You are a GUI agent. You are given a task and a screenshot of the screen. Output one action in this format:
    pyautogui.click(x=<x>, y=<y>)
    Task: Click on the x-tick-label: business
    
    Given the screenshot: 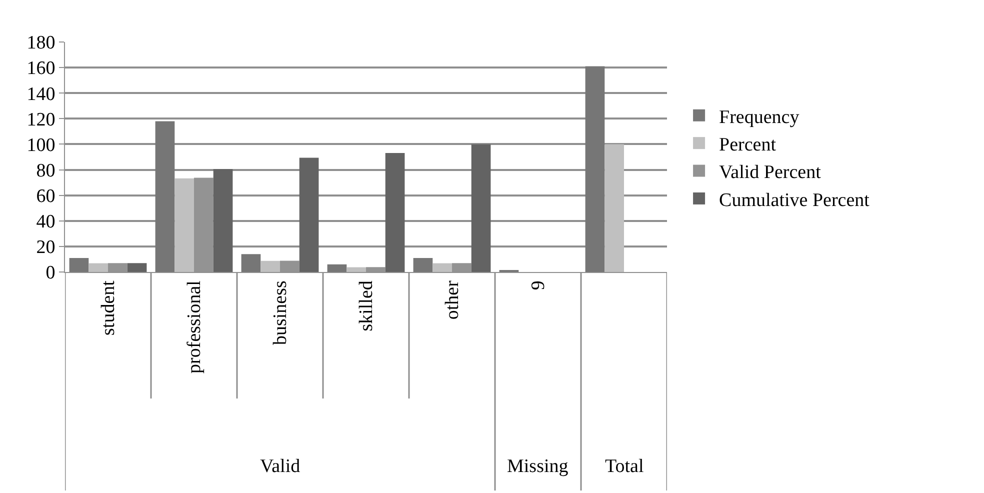 What is the action you would take?
    pyautogui.click(x=281, y=313)
    